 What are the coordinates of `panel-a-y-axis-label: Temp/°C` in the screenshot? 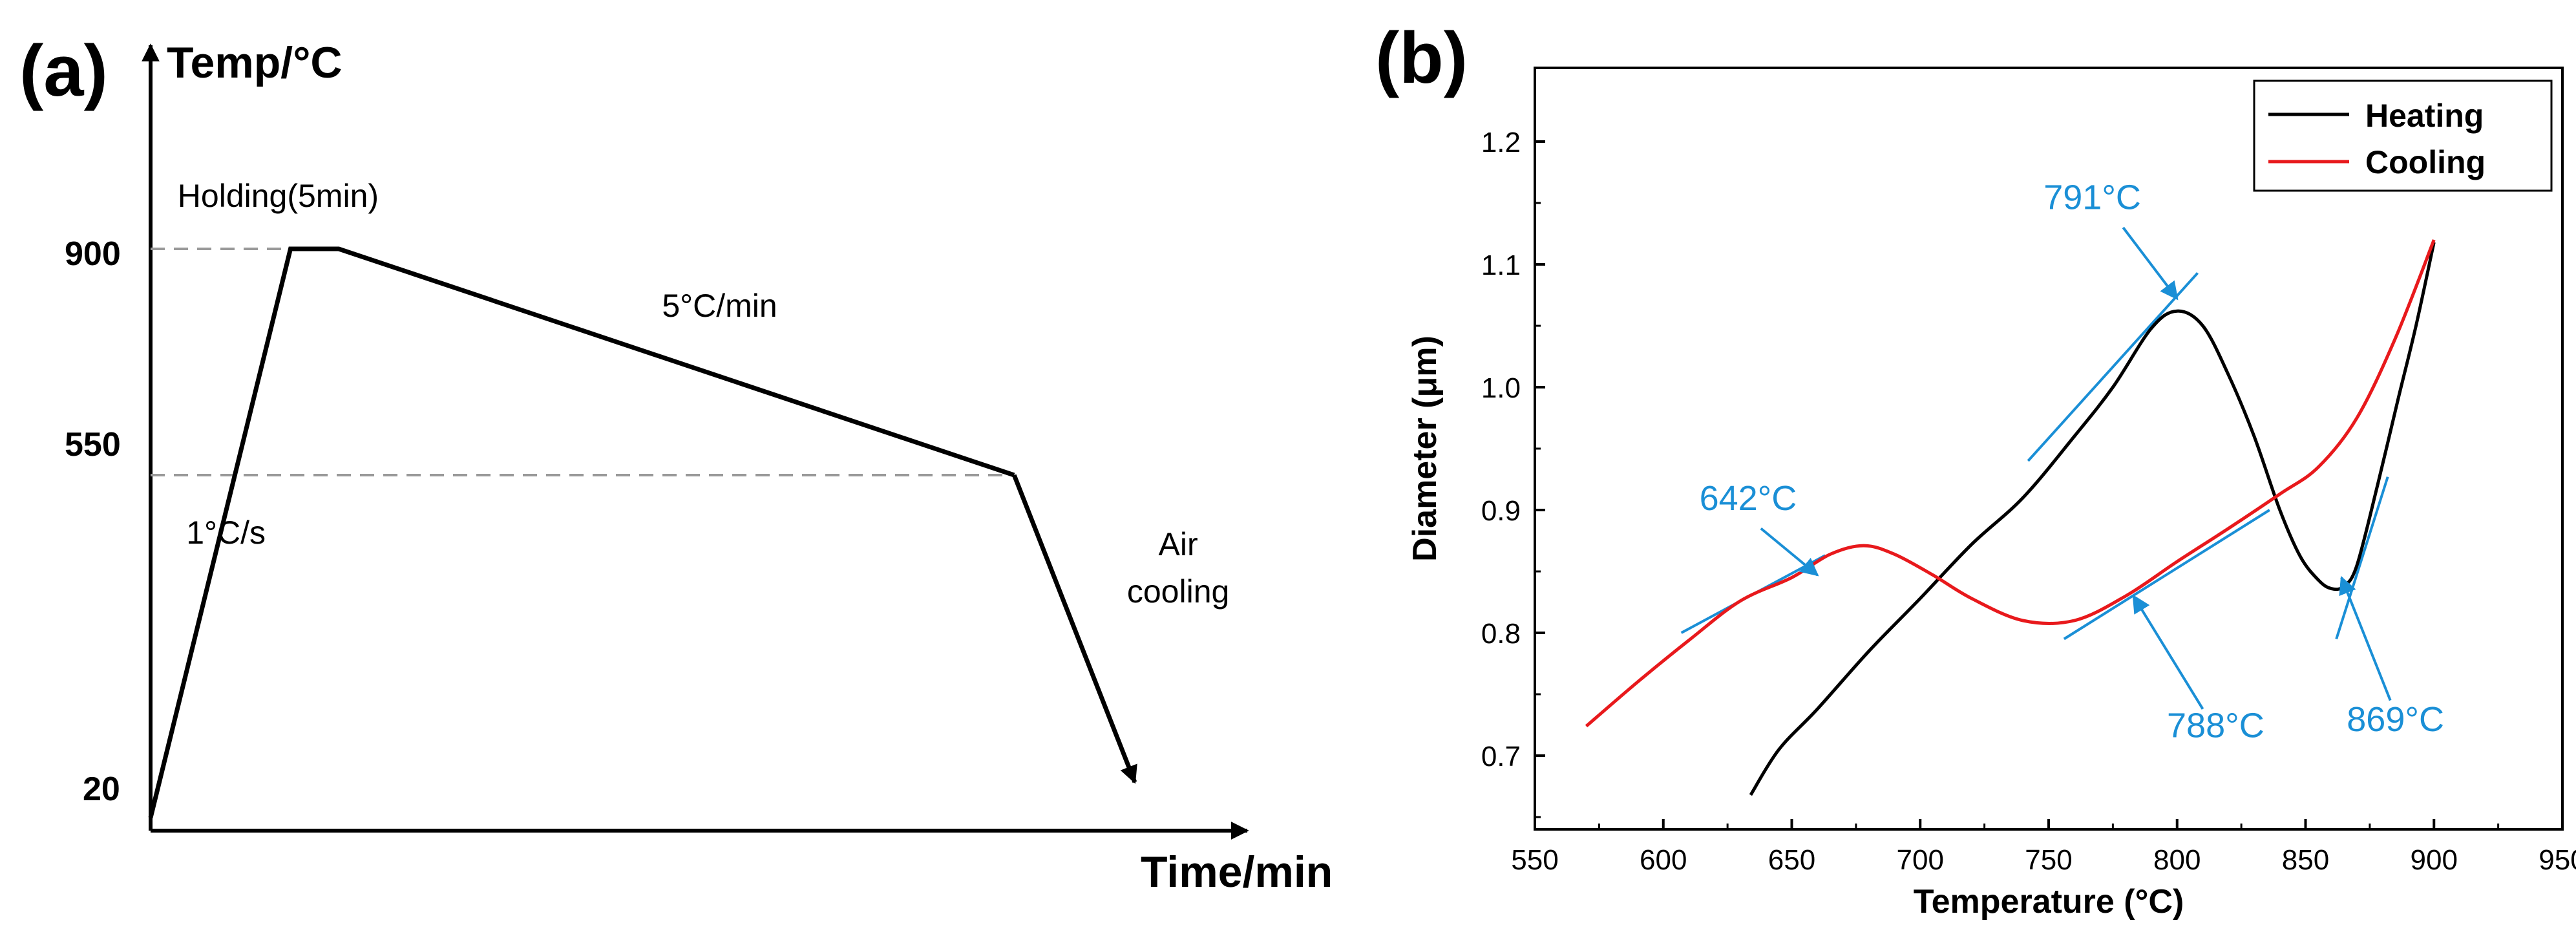 It's located at (255, 63).